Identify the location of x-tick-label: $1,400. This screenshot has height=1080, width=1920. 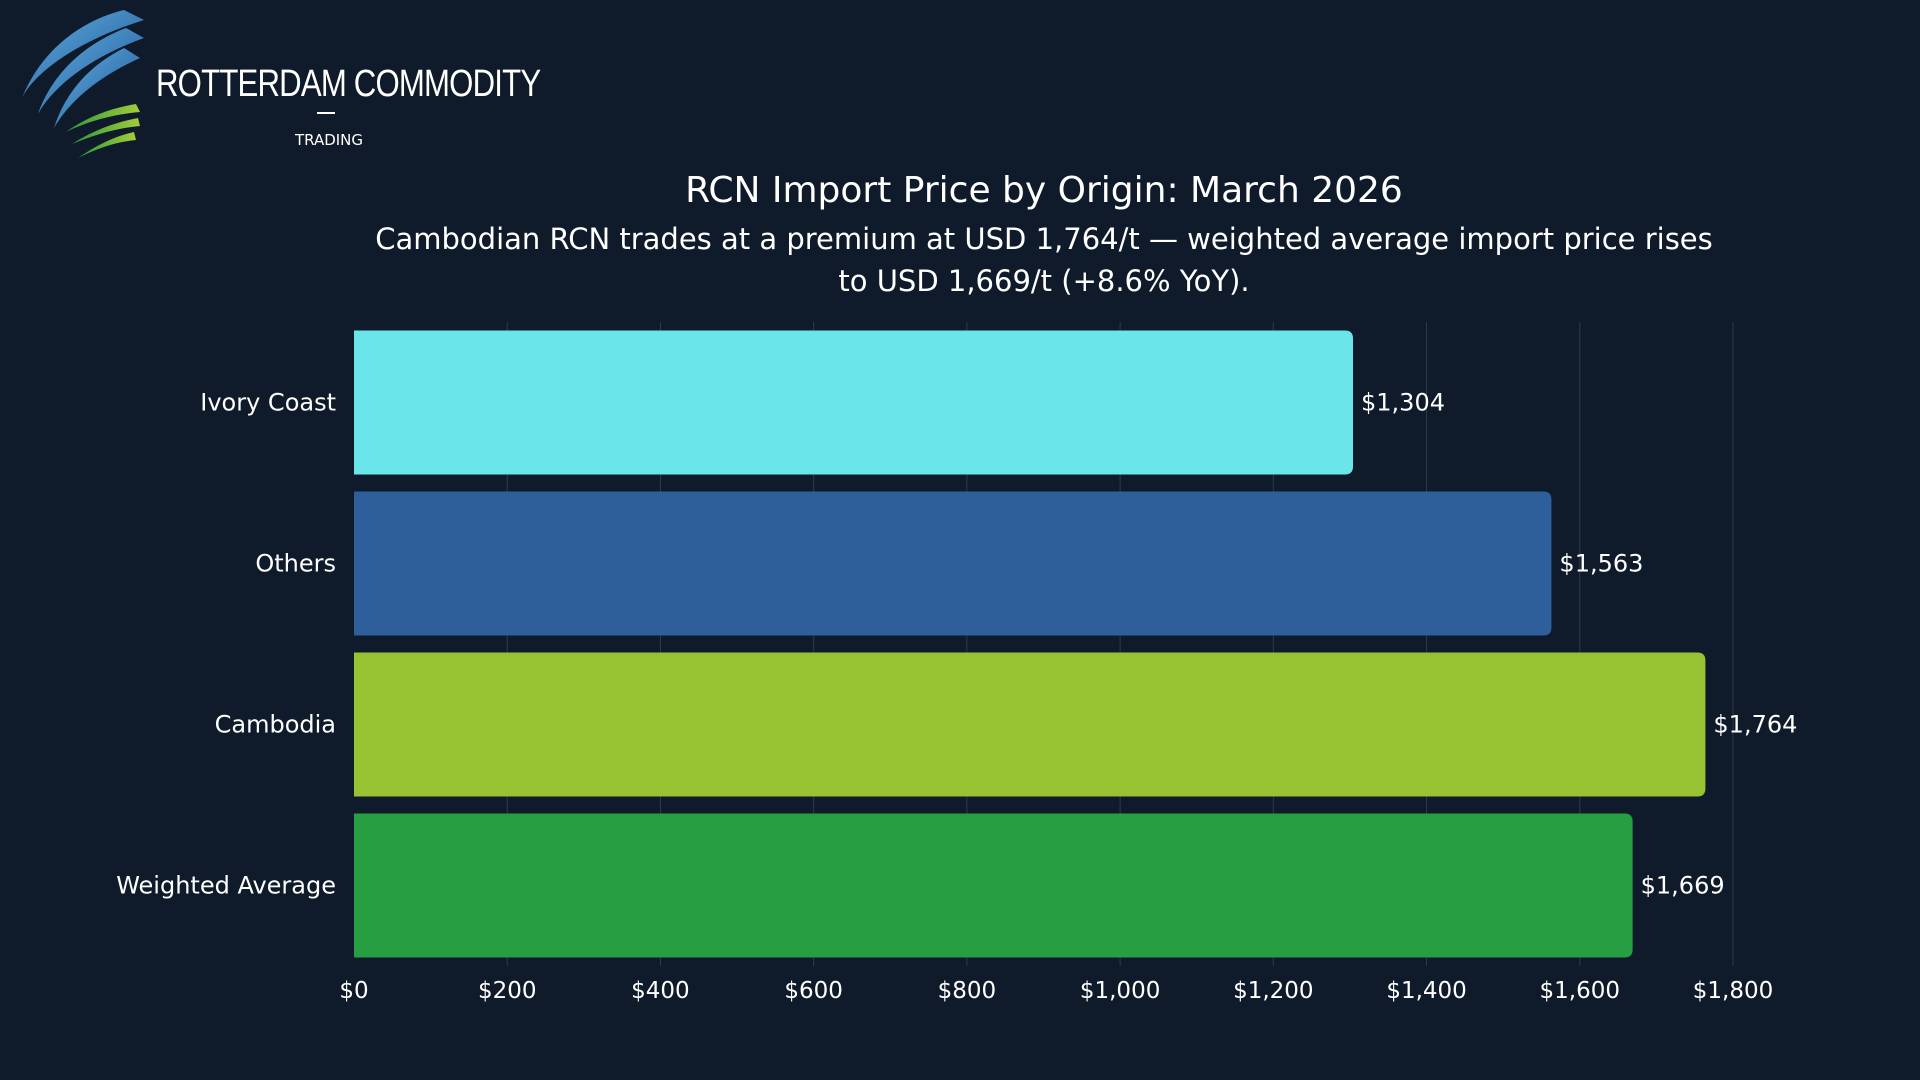
(1426, 991).